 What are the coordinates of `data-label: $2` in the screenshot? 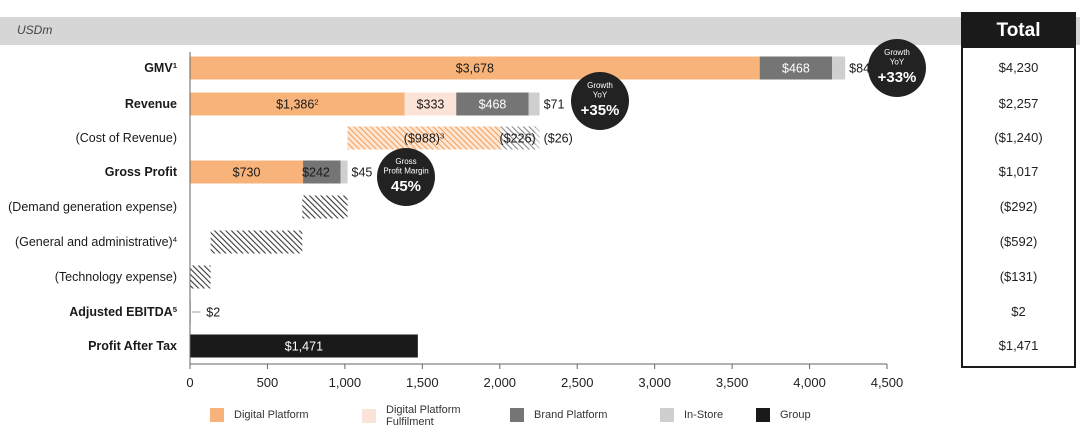 It's located at (213, 313).